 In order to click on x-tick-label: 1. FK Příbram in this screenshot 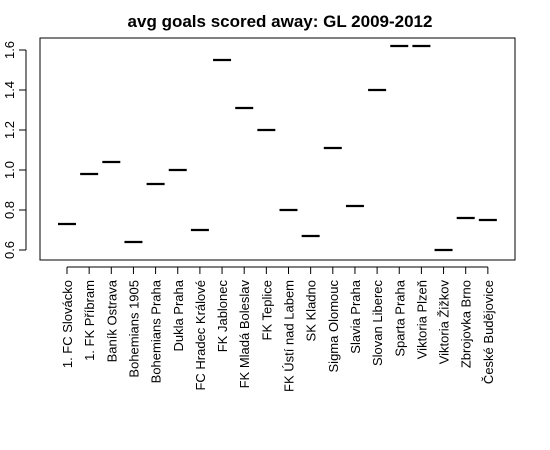, I will do `click(89, 320)`.